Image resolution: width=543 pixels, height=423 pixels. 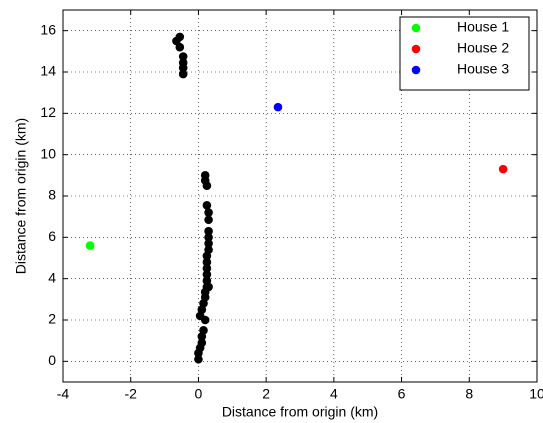 I want to click on x-tick-label: -2, so click(x=130, y=394).